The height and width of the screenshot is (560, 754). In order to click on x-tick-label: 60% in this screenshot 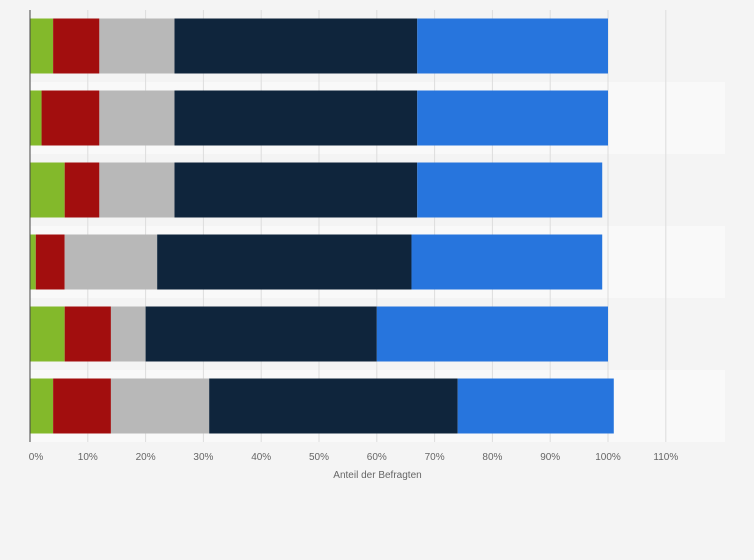, I will do `click(377, 457)`.